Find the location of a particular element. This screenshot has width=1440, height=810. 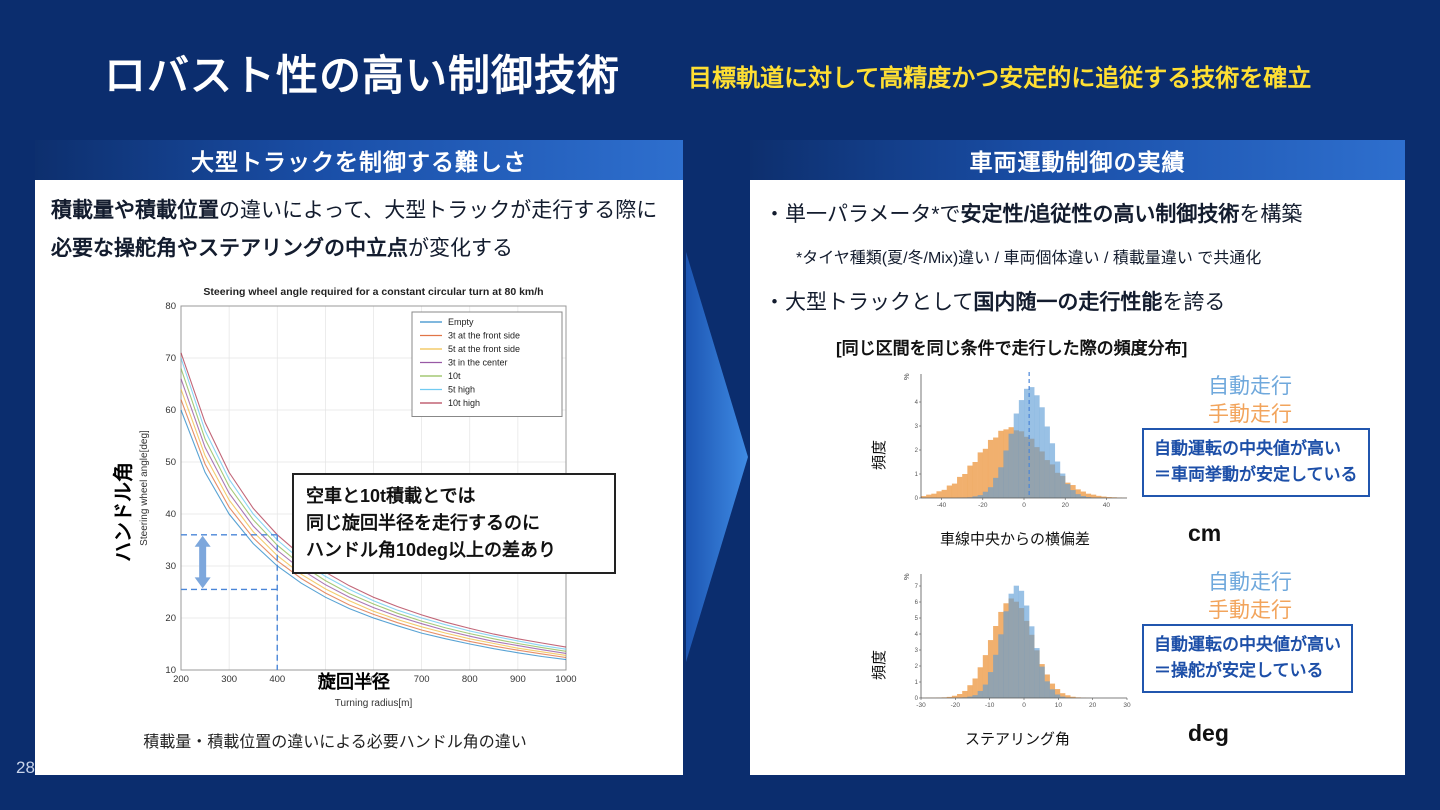

svg-text: 600 is located at coordinates (374, 679).